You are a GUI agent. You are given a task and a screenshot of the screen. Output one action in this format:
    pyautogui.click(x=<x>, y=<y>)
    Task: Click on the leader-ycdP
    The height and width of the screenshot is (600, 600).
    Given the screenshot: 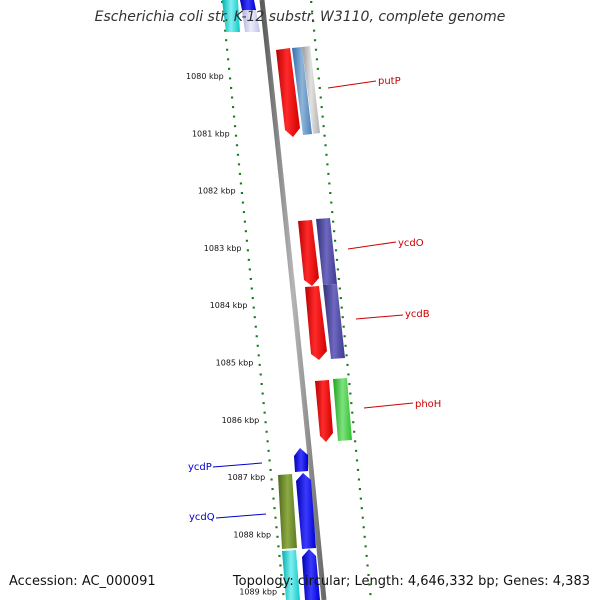 What is the action you would take?
    pyautogui.click(x=237, y=465)
    